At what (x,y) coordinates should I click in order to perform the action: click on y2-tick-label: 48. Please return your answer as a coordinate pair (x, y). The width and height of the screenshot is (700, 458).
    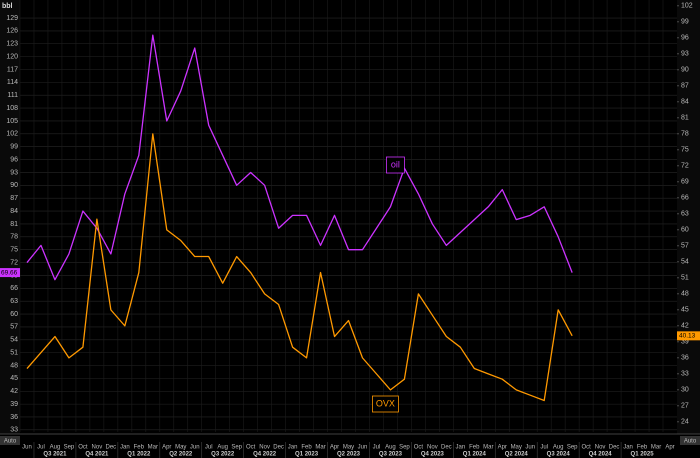
    Looking at the image, I should click on (685, 294).